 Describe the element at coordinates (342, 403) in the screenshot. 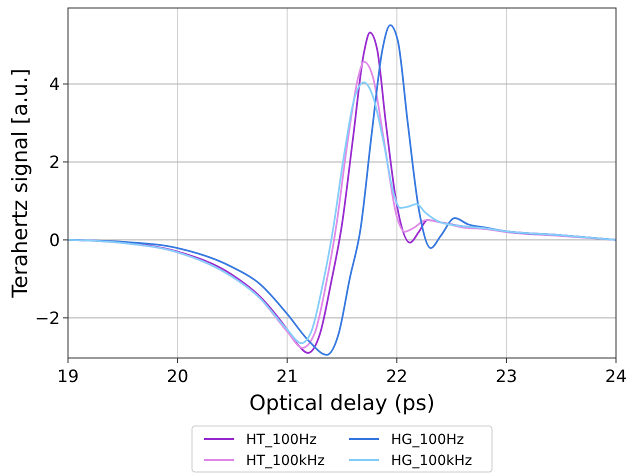

I see `x-axis-title: Optical delay (ps)` at that location.